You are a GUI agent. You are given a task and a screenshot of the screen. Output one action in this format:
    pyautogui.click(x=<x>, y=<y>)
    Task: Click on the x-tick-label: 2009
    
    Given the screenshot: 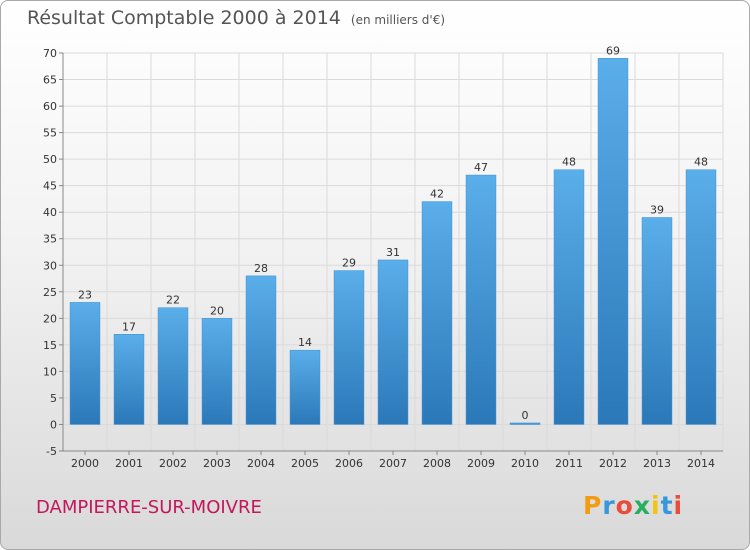 What is the action you would take?
    pyautogui.click(x=481, y=463)
    